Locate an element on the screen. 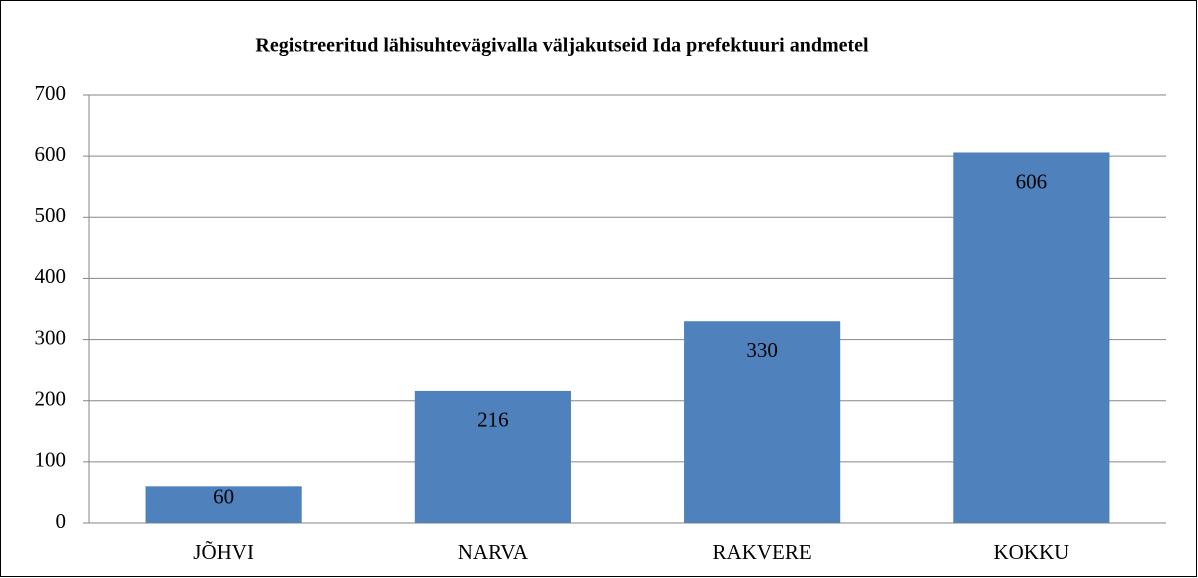  y-tick-label: 500 is located at coordinates (51, 215).